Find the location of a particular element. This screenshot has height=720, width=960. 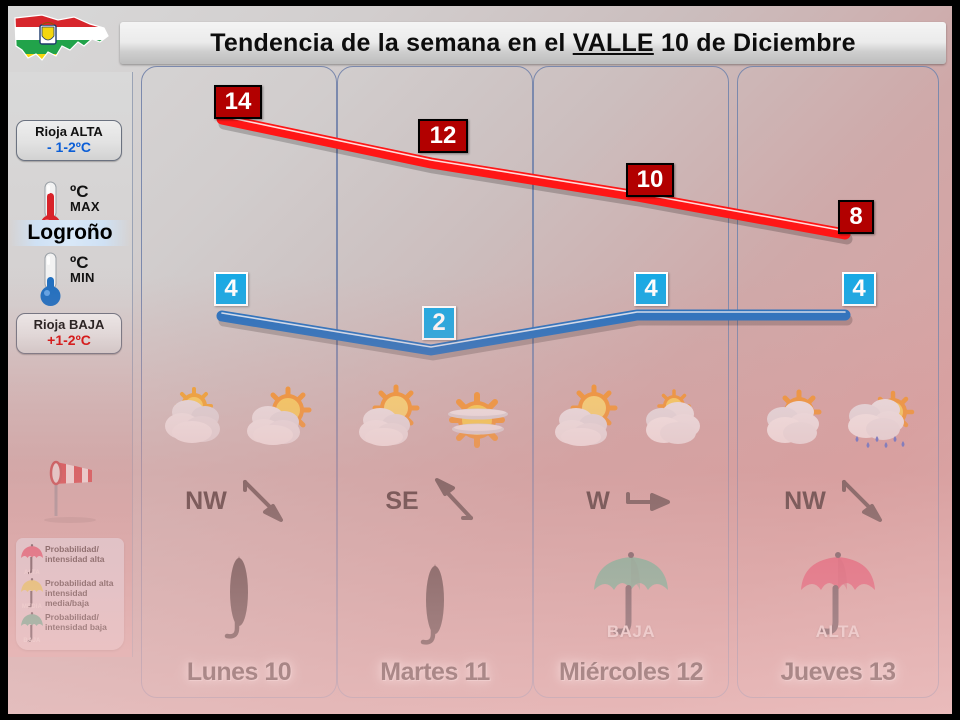

umbrella-label-miercoles: BAJA is located at coordinates (631, 631).